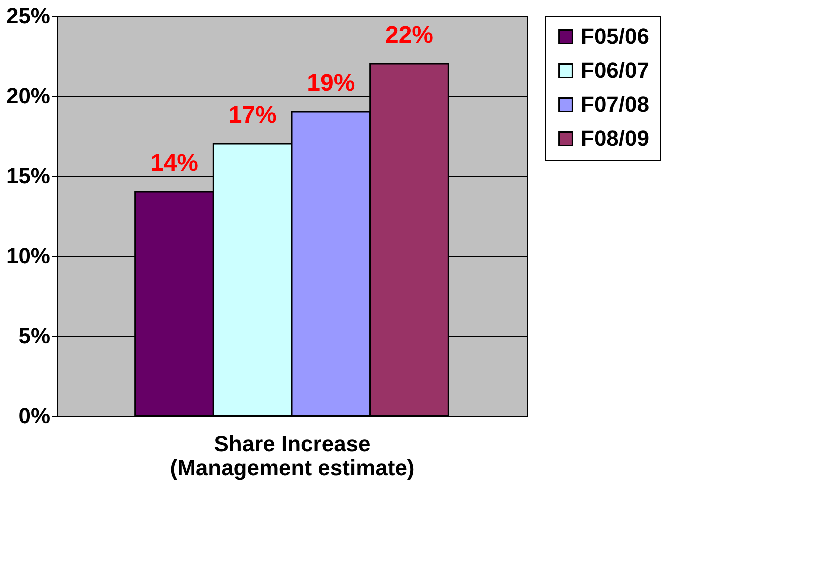  I want to click on y-tick-label: 10%, so click(28, 256).